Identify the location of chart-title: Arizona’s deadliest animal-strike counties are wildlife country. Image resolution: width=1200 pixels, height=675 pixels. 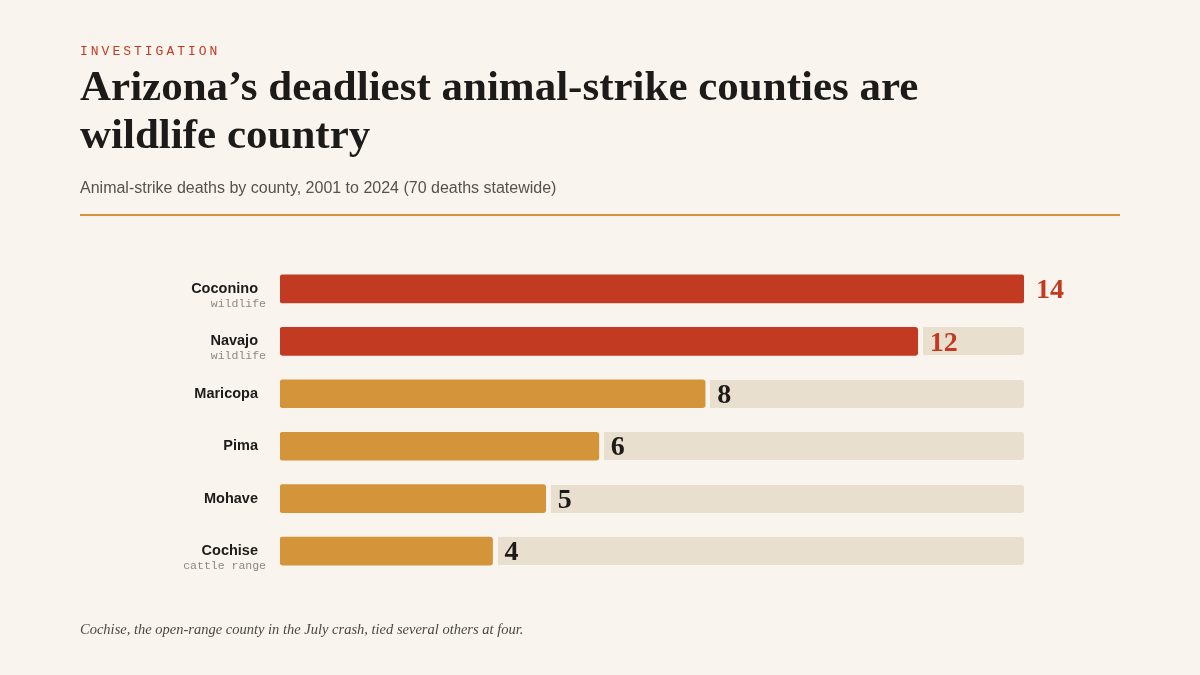
(500, 110).